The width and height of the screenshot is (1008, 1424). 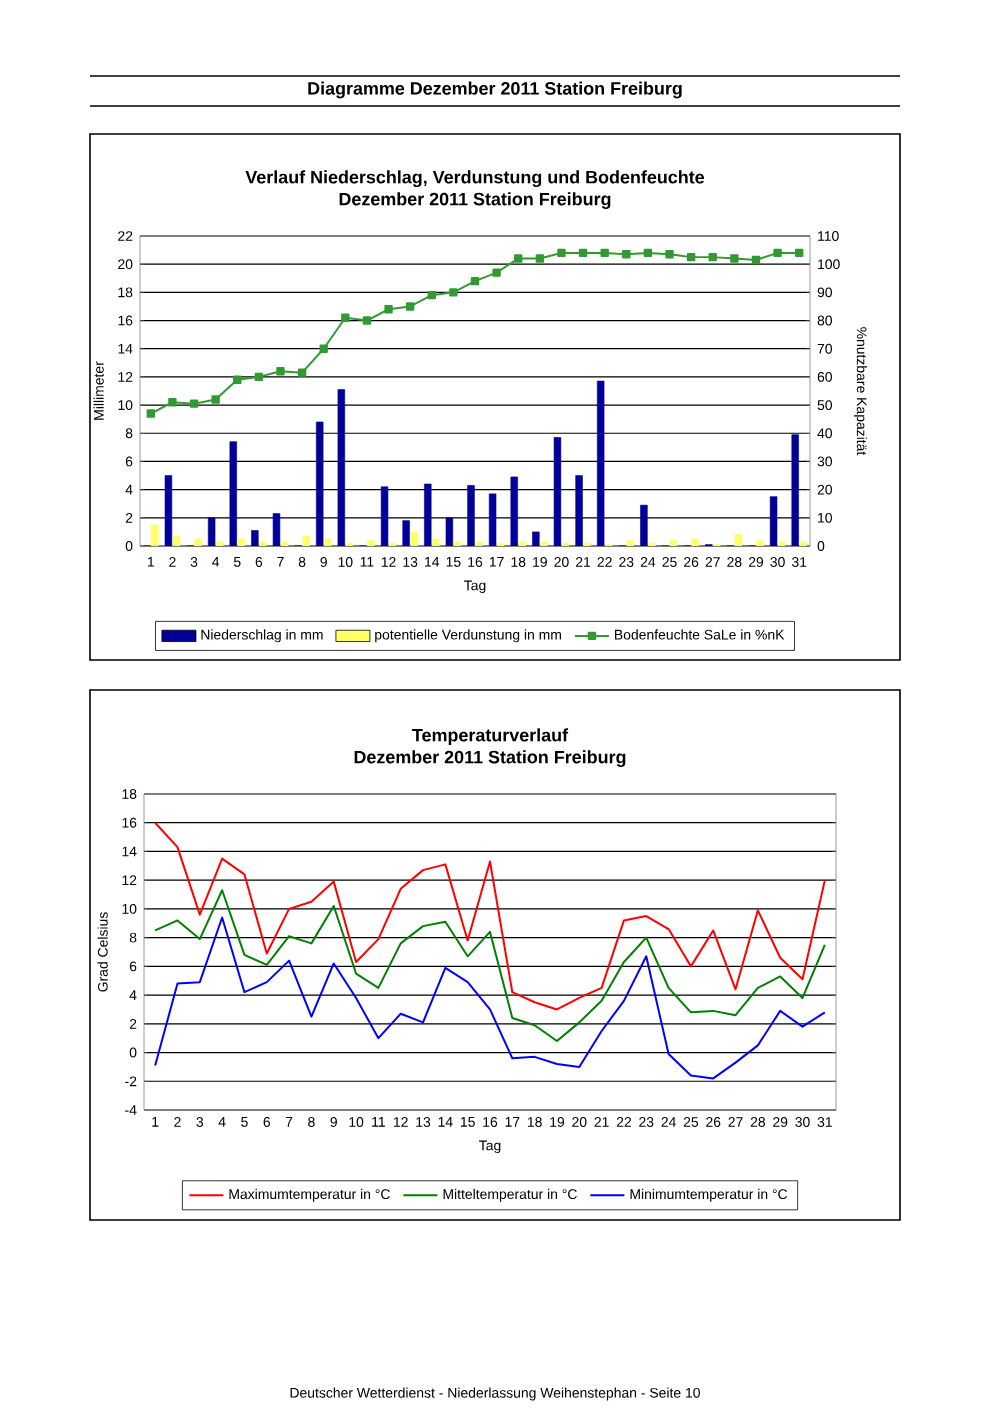 I want to click on chart-title: Verlauf Niederschlag, Verdunstung und Bodenfeuchte, so click(x=475, y=179).